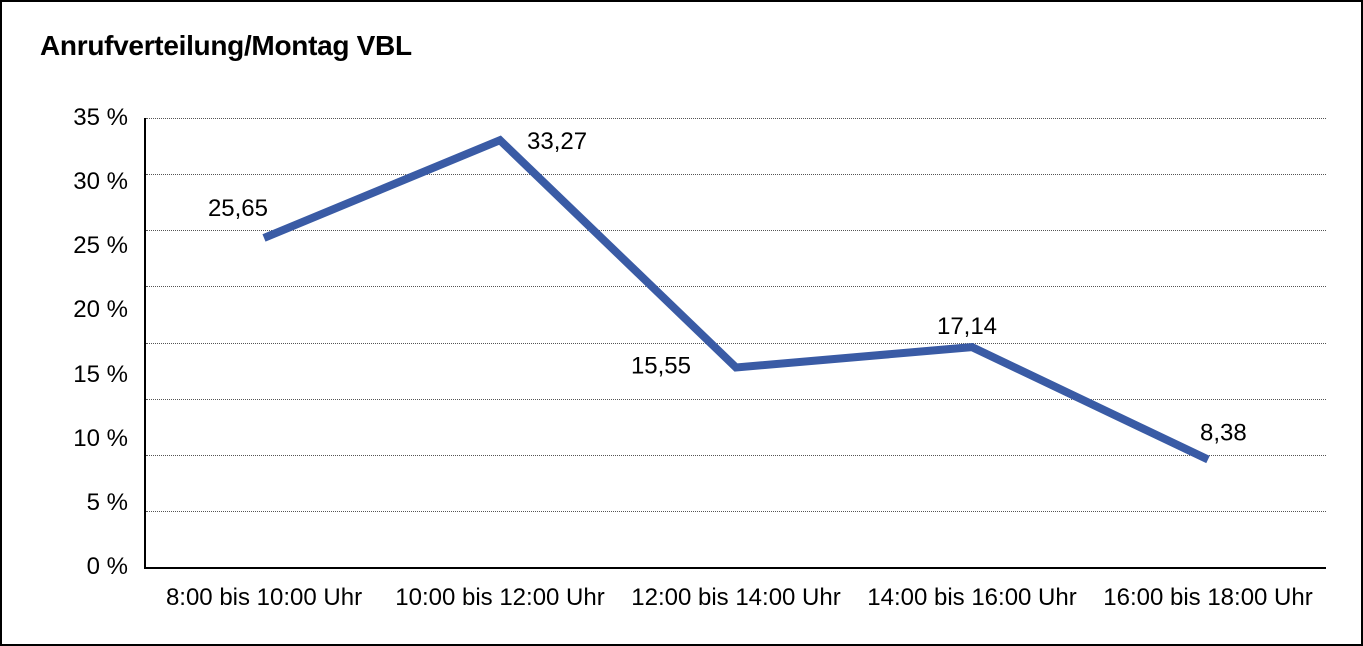  Describe the element at coordinates (100, 310) in the screenshot. I see `y-axis-tick-label: 20 %` at that location.